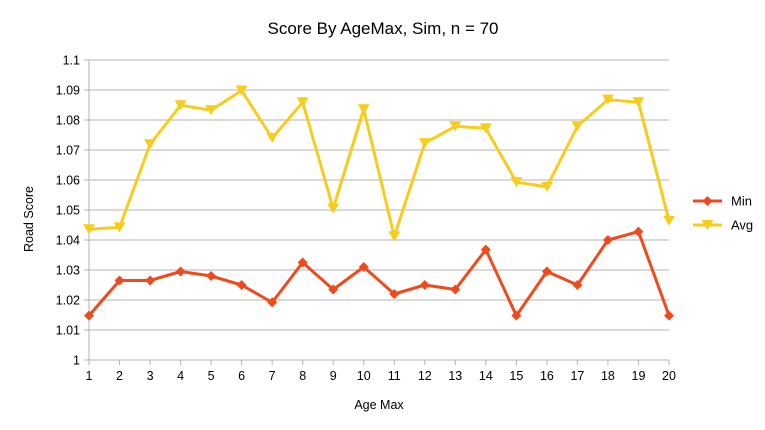 The width and height of the screenshot is (765, 430). Describe the element at coordinates (302, 376) in the screenshot. I see `x-tick-label: 8` at that location.